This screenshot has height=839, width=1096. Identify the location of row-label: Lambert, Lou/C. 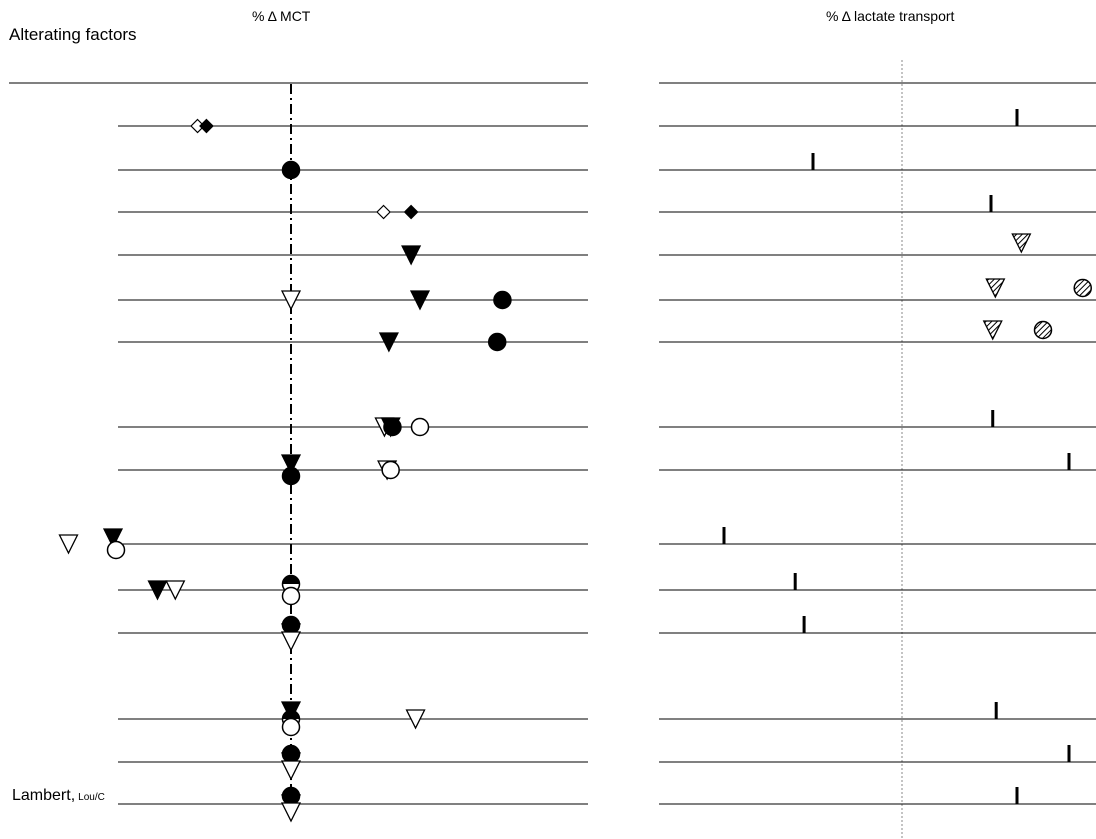
(58, 795).